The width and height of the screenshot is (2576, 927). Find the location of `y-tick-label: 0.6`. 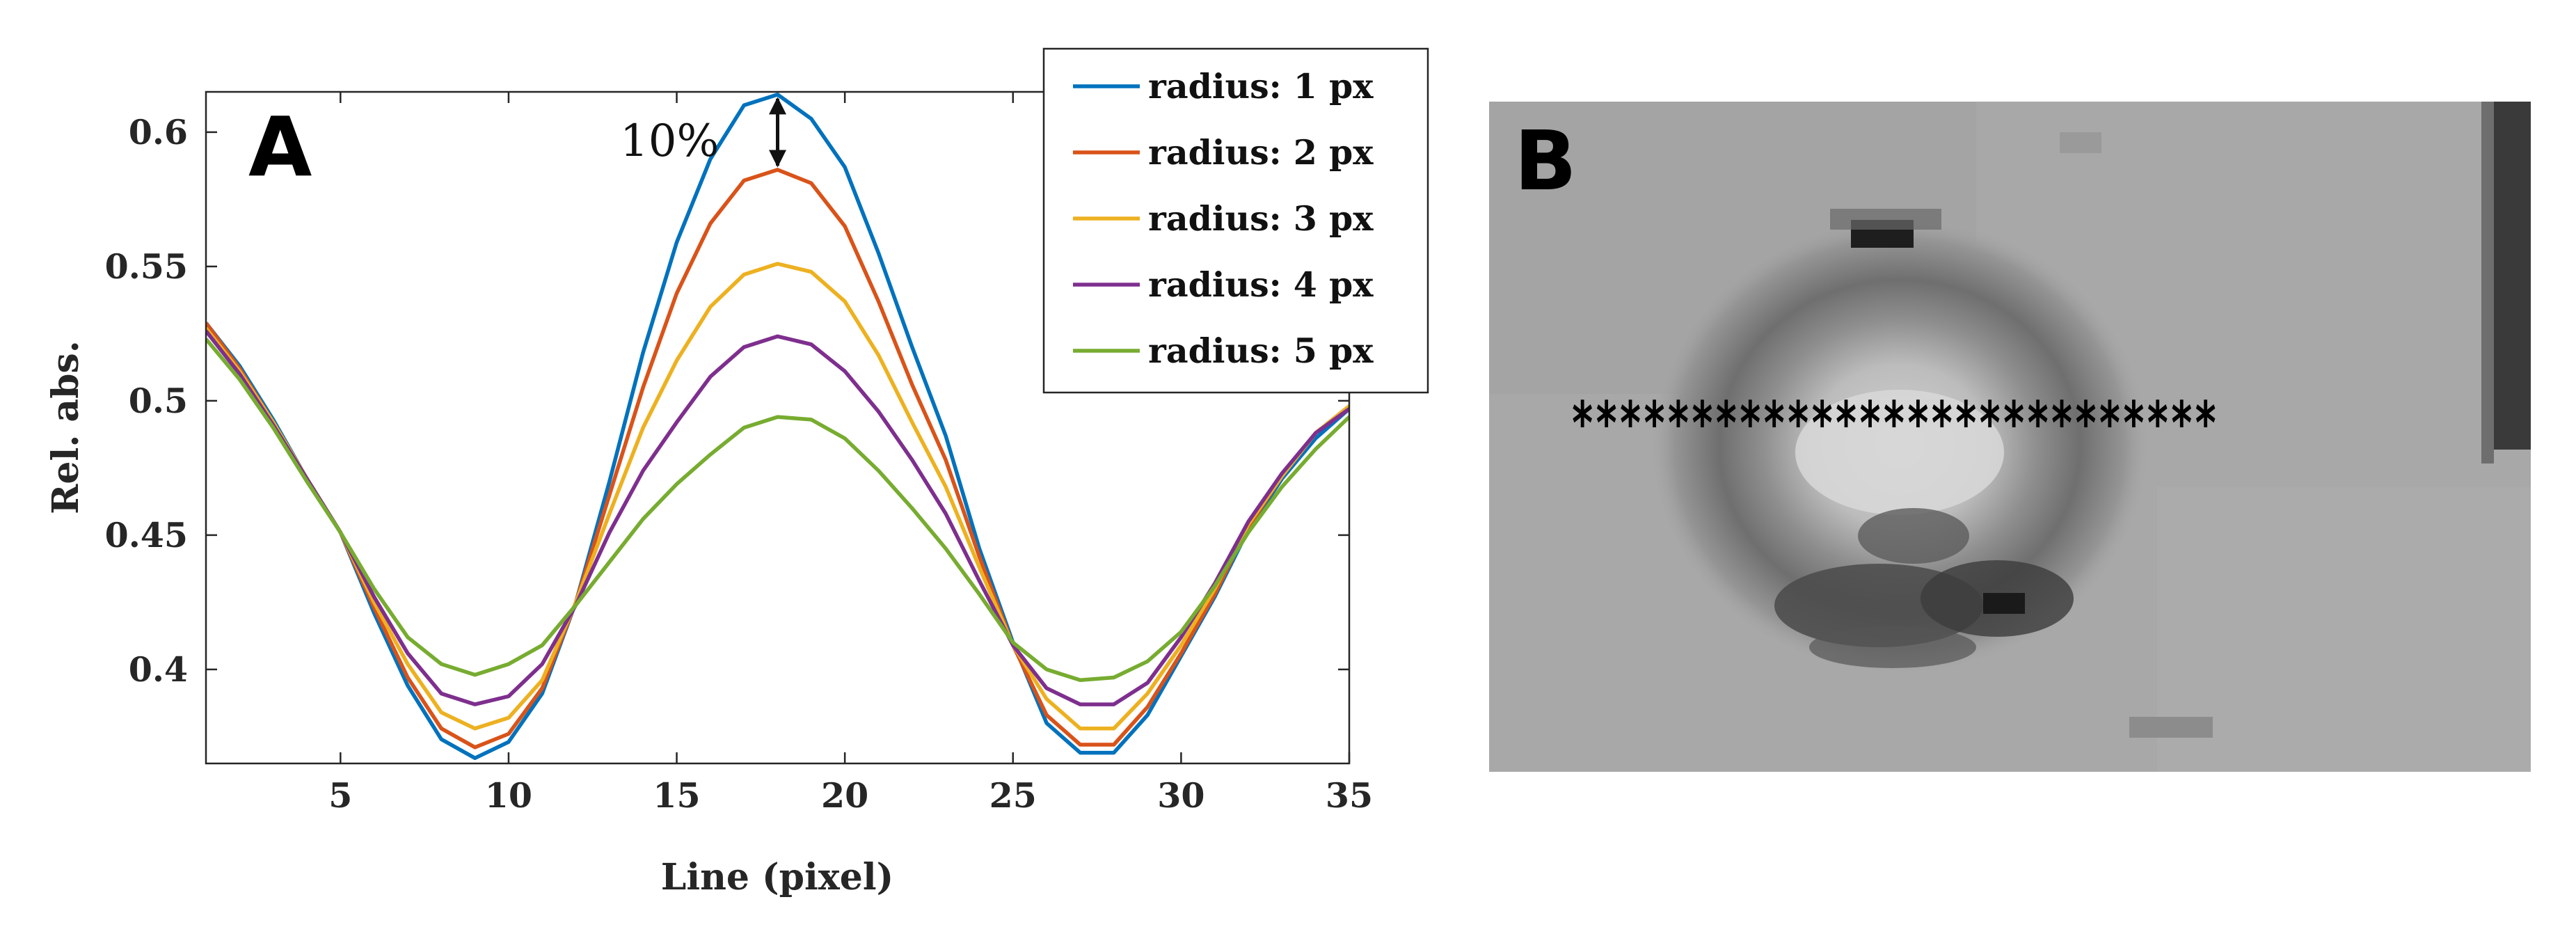

y-tick-label: 0.6 is located at coordinates (158, 132).